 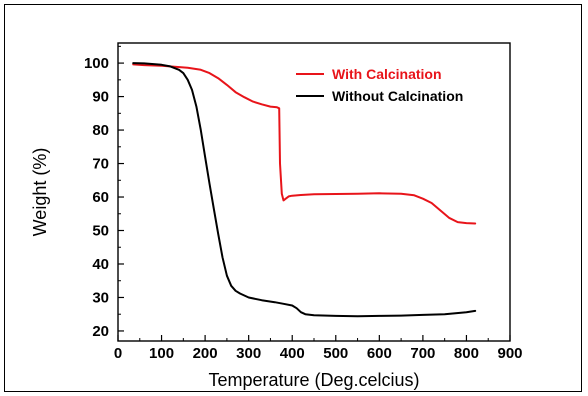 What do you see at coordinates (397, 96) in the screenshot?
I see `legend-label-without-calcination: Without Calcination` at bounding box center [397, 96].